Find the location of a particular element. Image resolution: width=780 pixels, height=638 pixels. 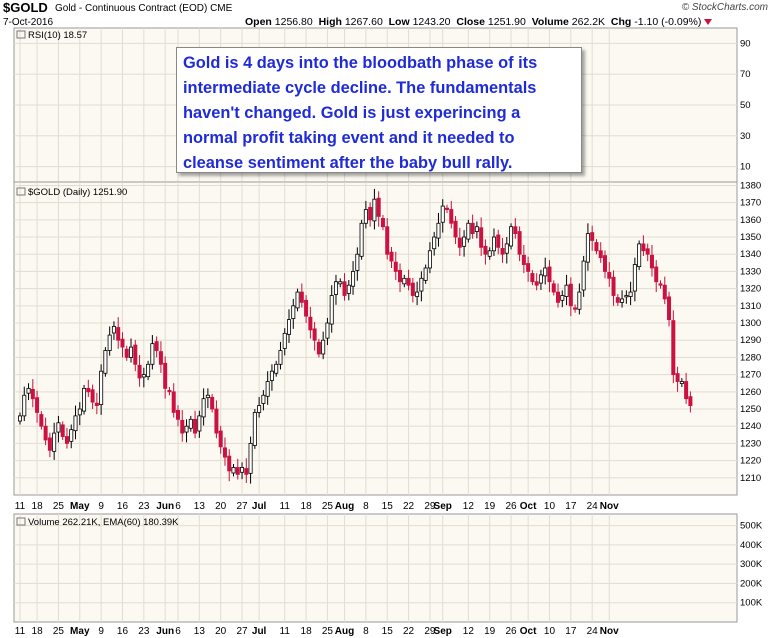

x-tick-label: 18 is located at coordinates (307, 506).